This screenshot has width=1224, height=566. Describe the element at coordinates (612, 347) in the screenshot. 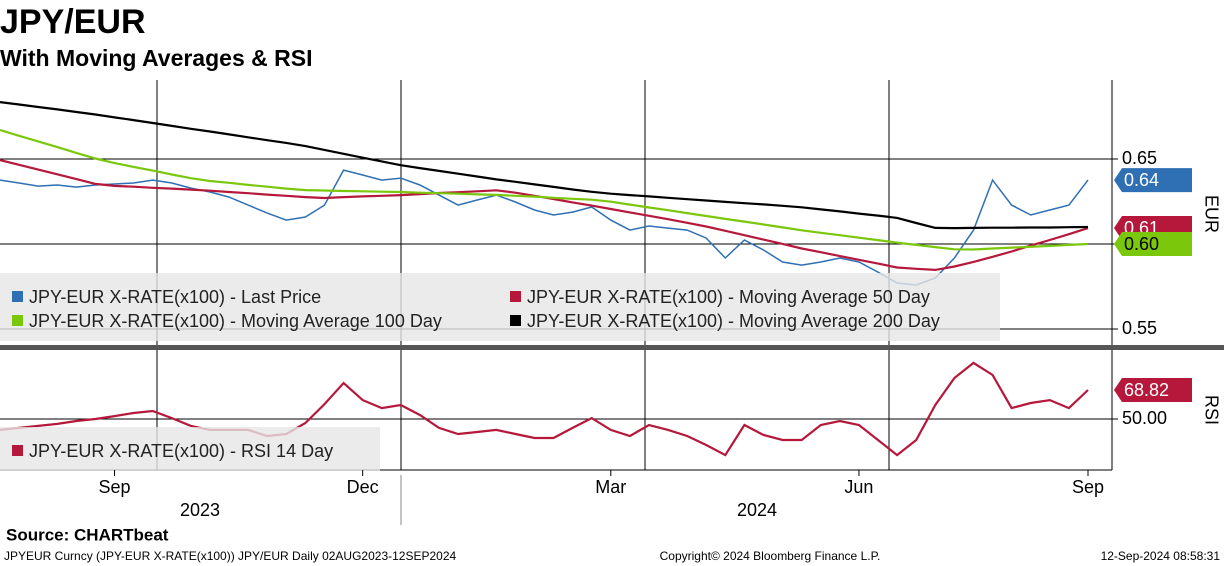

I see `panel-divider` at that location.